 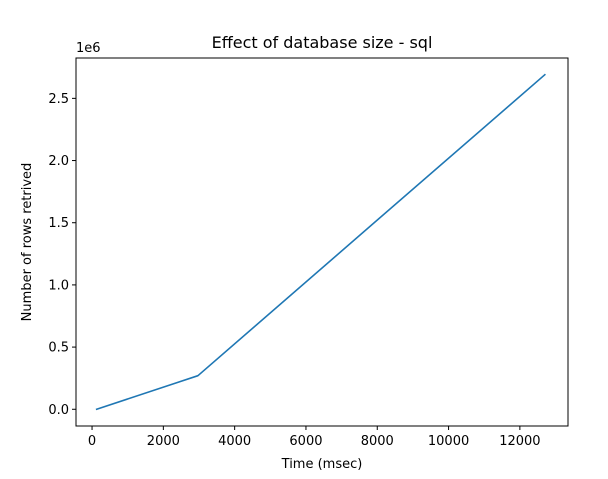 I want to click on x-tick-label: 12000, so click(x=519, y=441).